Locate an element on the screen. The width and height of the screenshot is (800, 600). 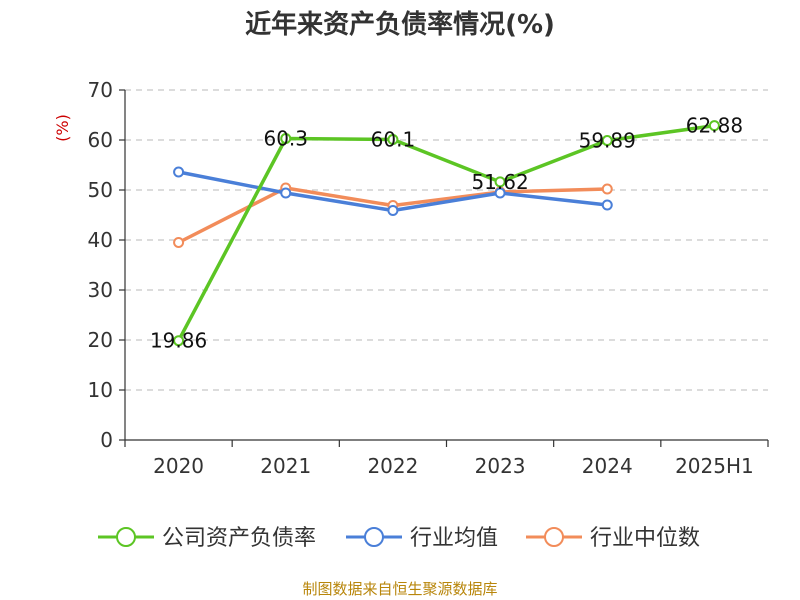
y-tick-label: 40 is located at coordinates (100, 240).